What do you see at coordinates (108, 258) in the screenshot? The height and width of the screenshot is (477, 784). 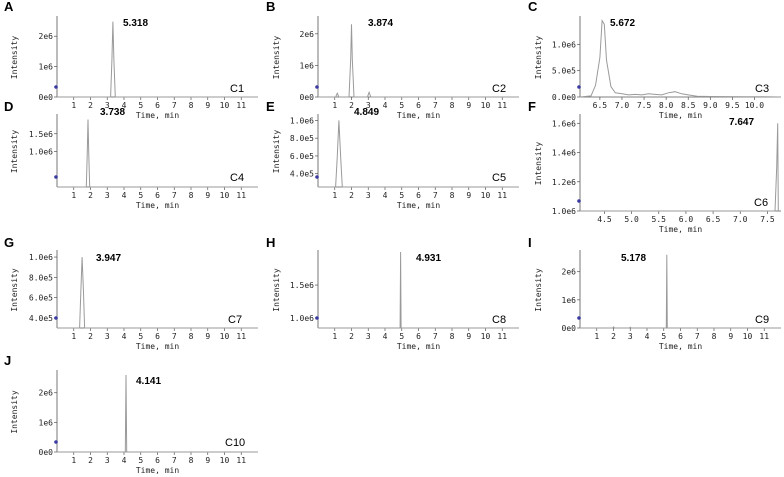 I see `peak-label: 3.947` at bounding box center [108, 258].